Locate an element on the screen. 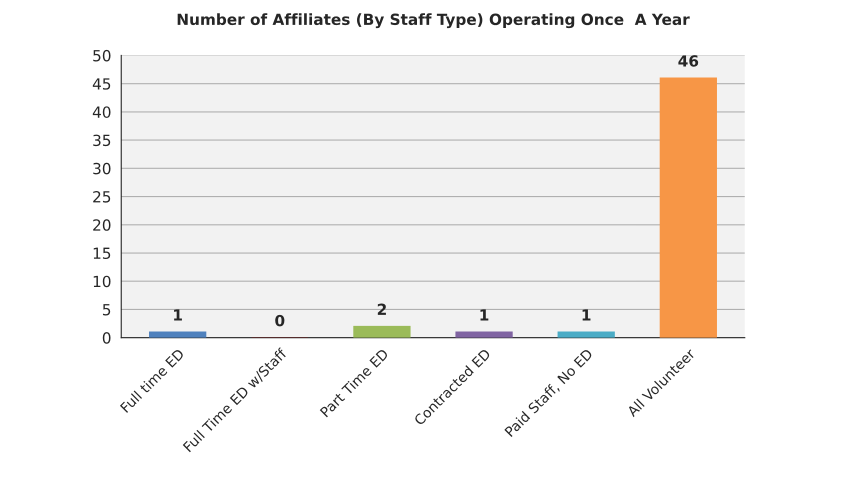  y-tick-label: 25 is located at coordinates (101, 197).